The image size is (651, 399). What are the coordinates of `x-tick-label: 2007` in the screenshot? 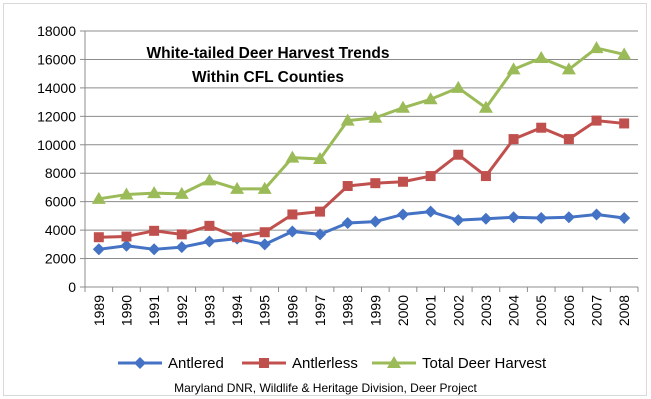 It's located at (597, 310).